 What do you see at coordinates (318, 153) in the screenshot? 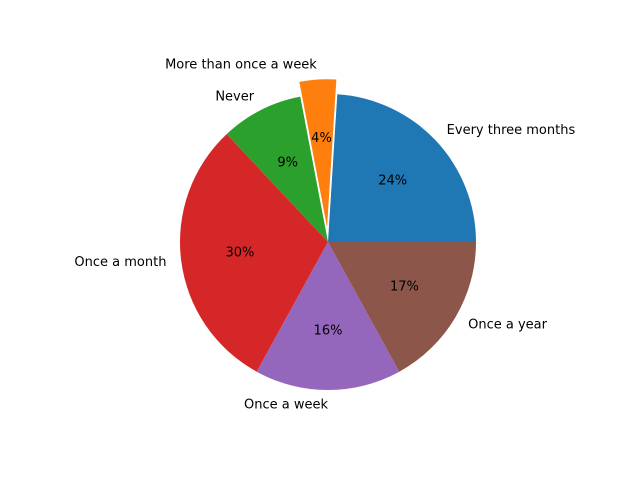
I see `pie-slice-more-than-once-a-week` at bounding box center [318, 153].